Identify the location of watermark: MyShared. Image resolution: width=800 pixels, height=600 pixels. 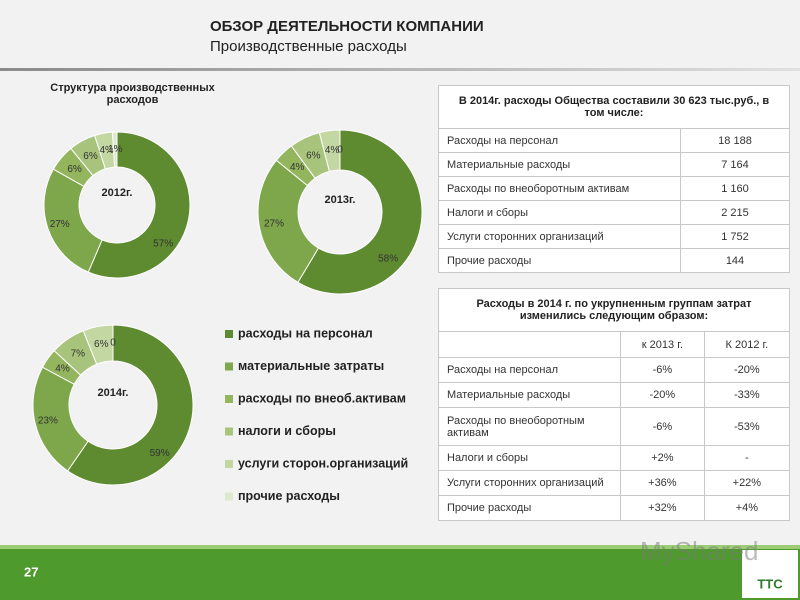
(699, 551).